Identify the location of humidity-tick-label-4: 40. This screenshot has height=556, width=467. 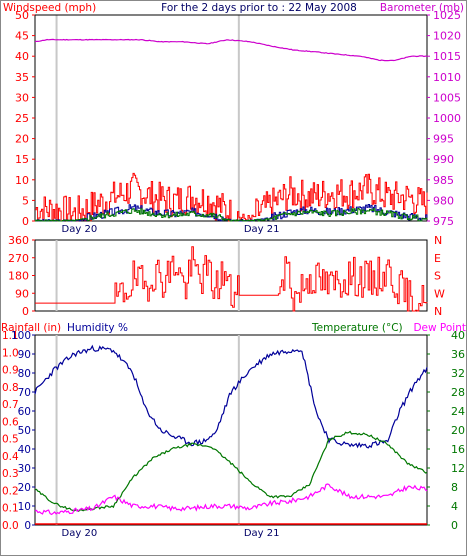
(24, 450).